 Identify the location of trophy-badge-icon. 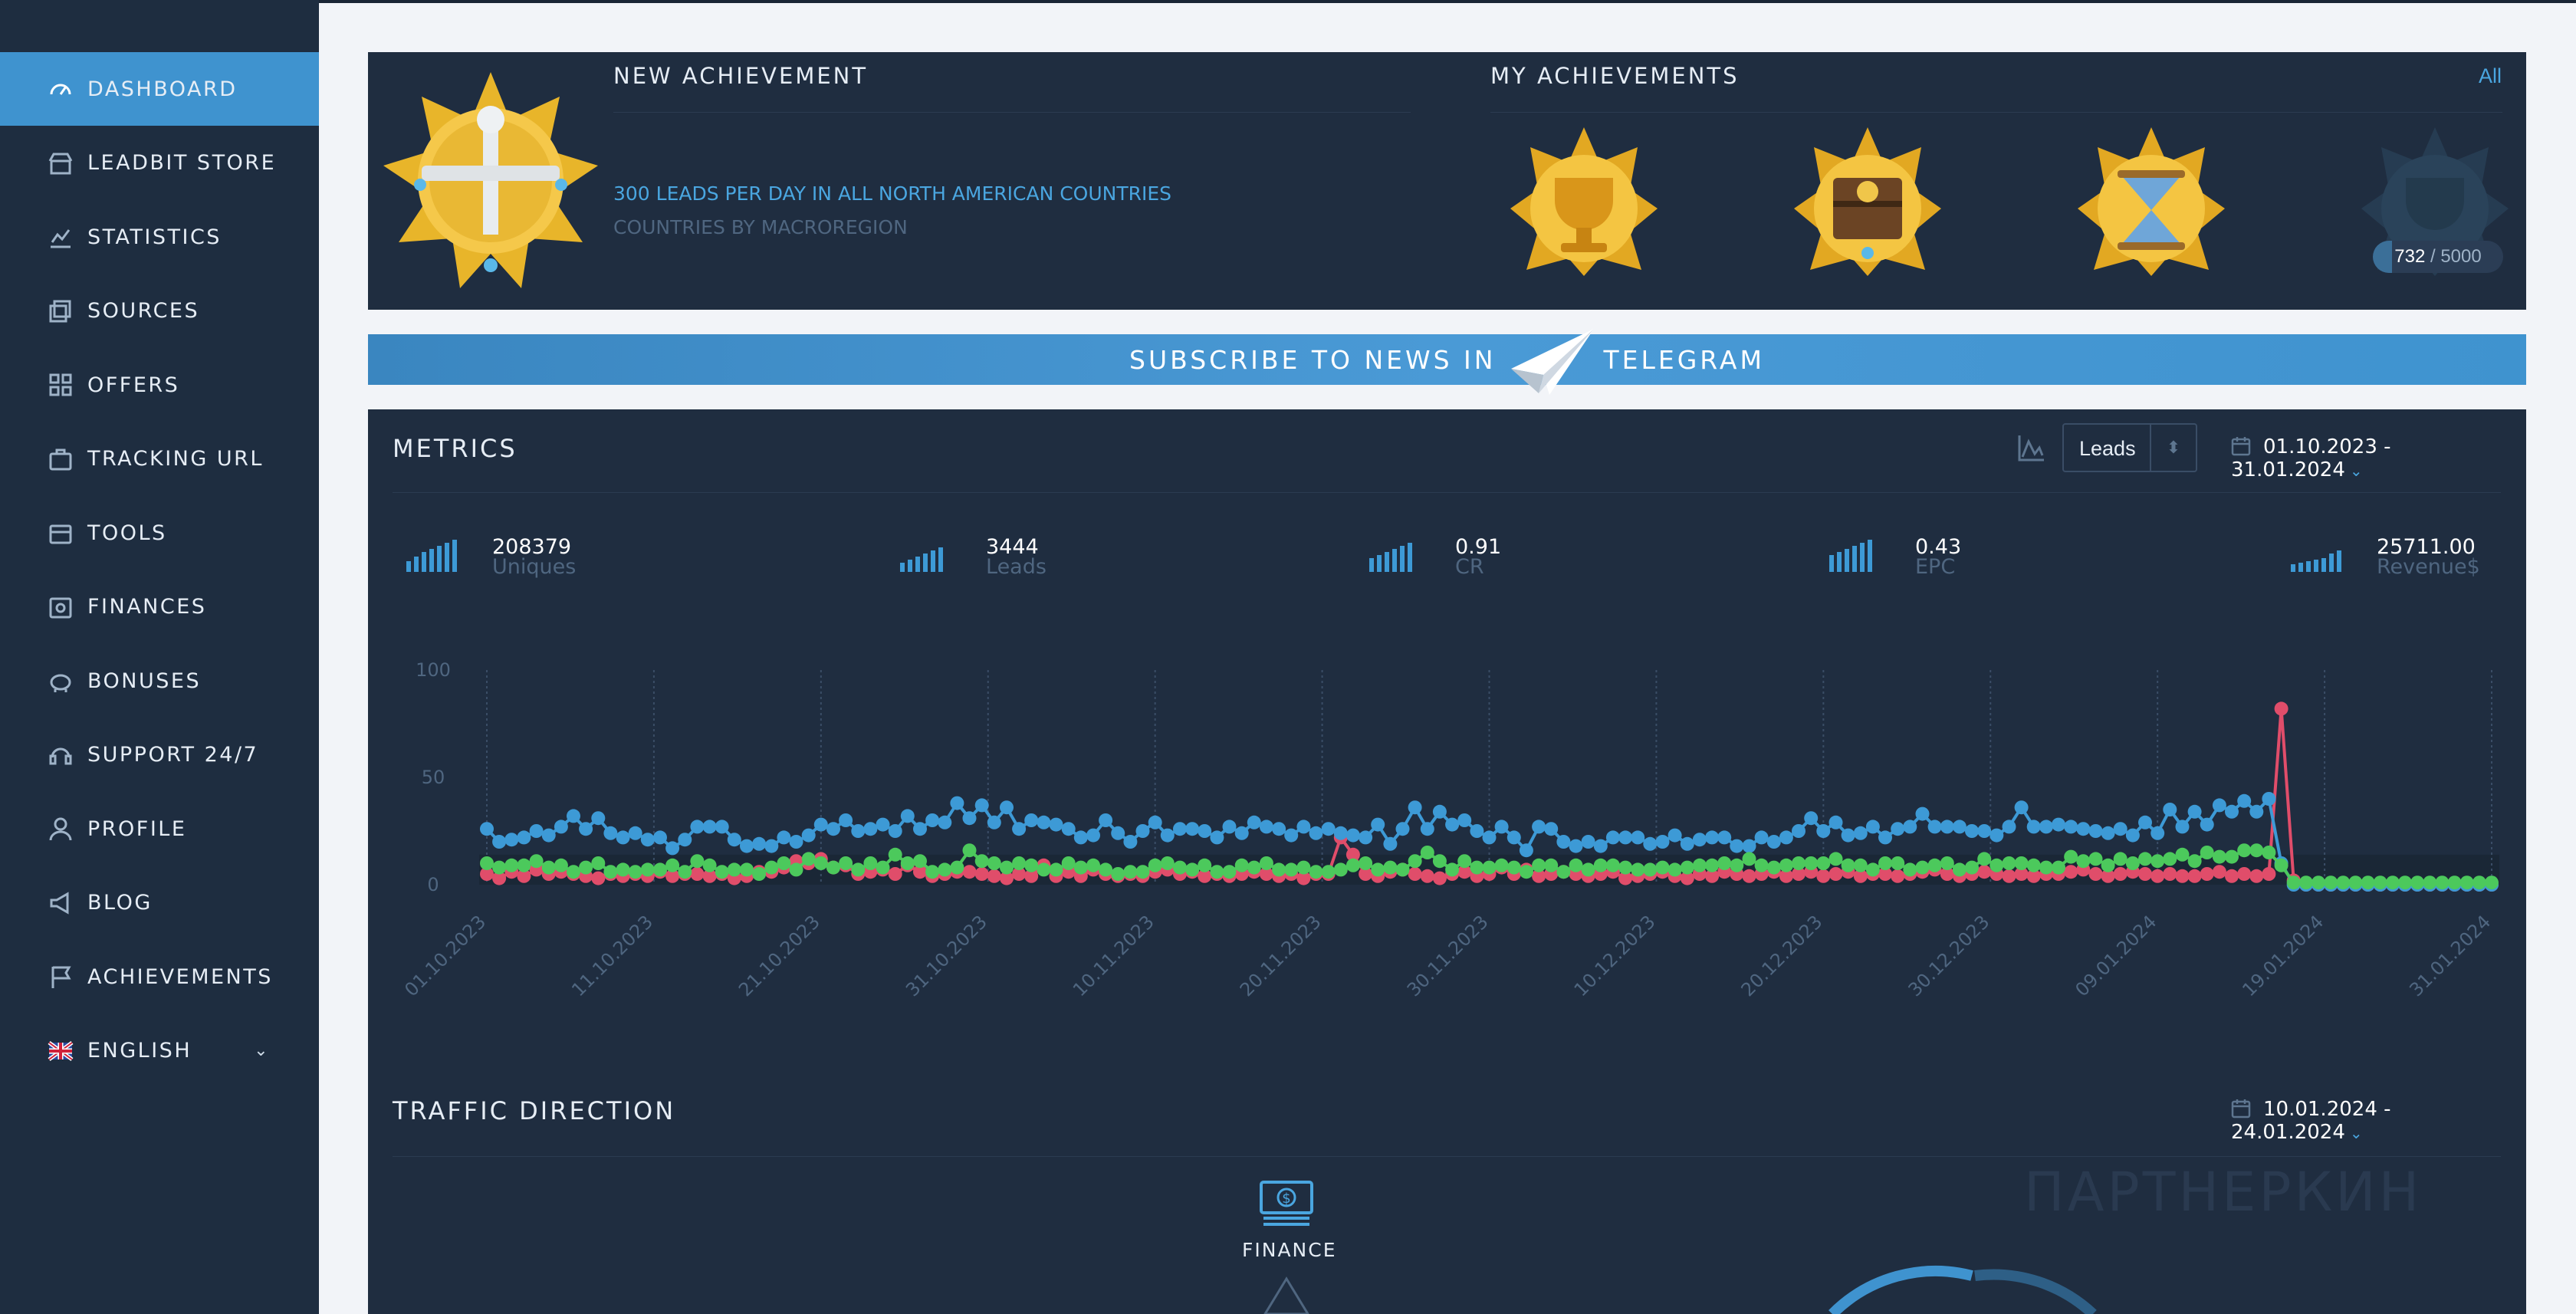
(1584, 201).